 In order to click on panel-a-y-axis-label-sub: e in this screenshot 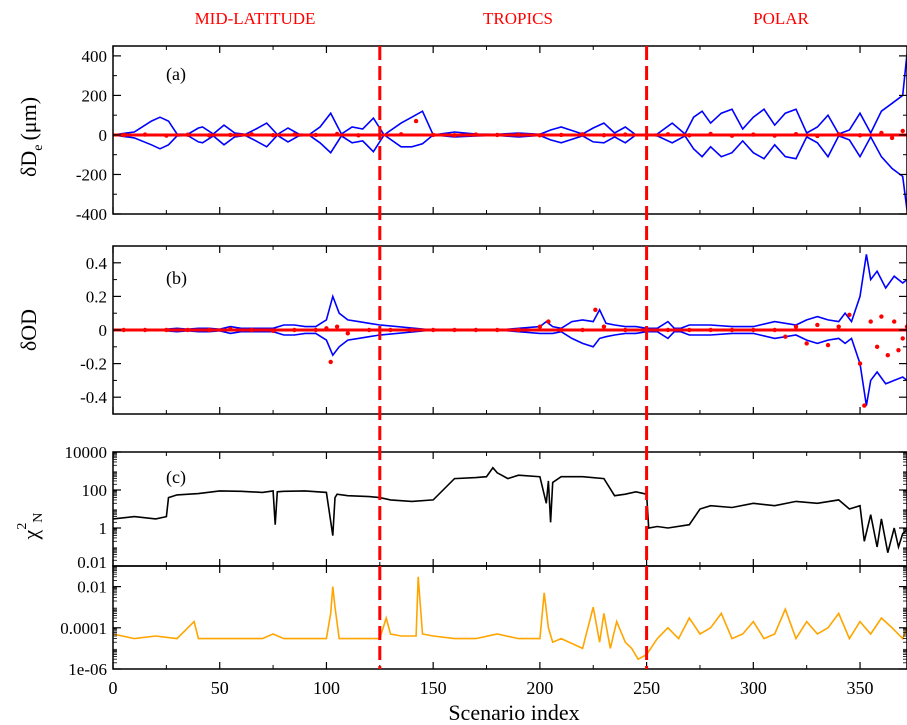, I will do `click(38, 148)`.